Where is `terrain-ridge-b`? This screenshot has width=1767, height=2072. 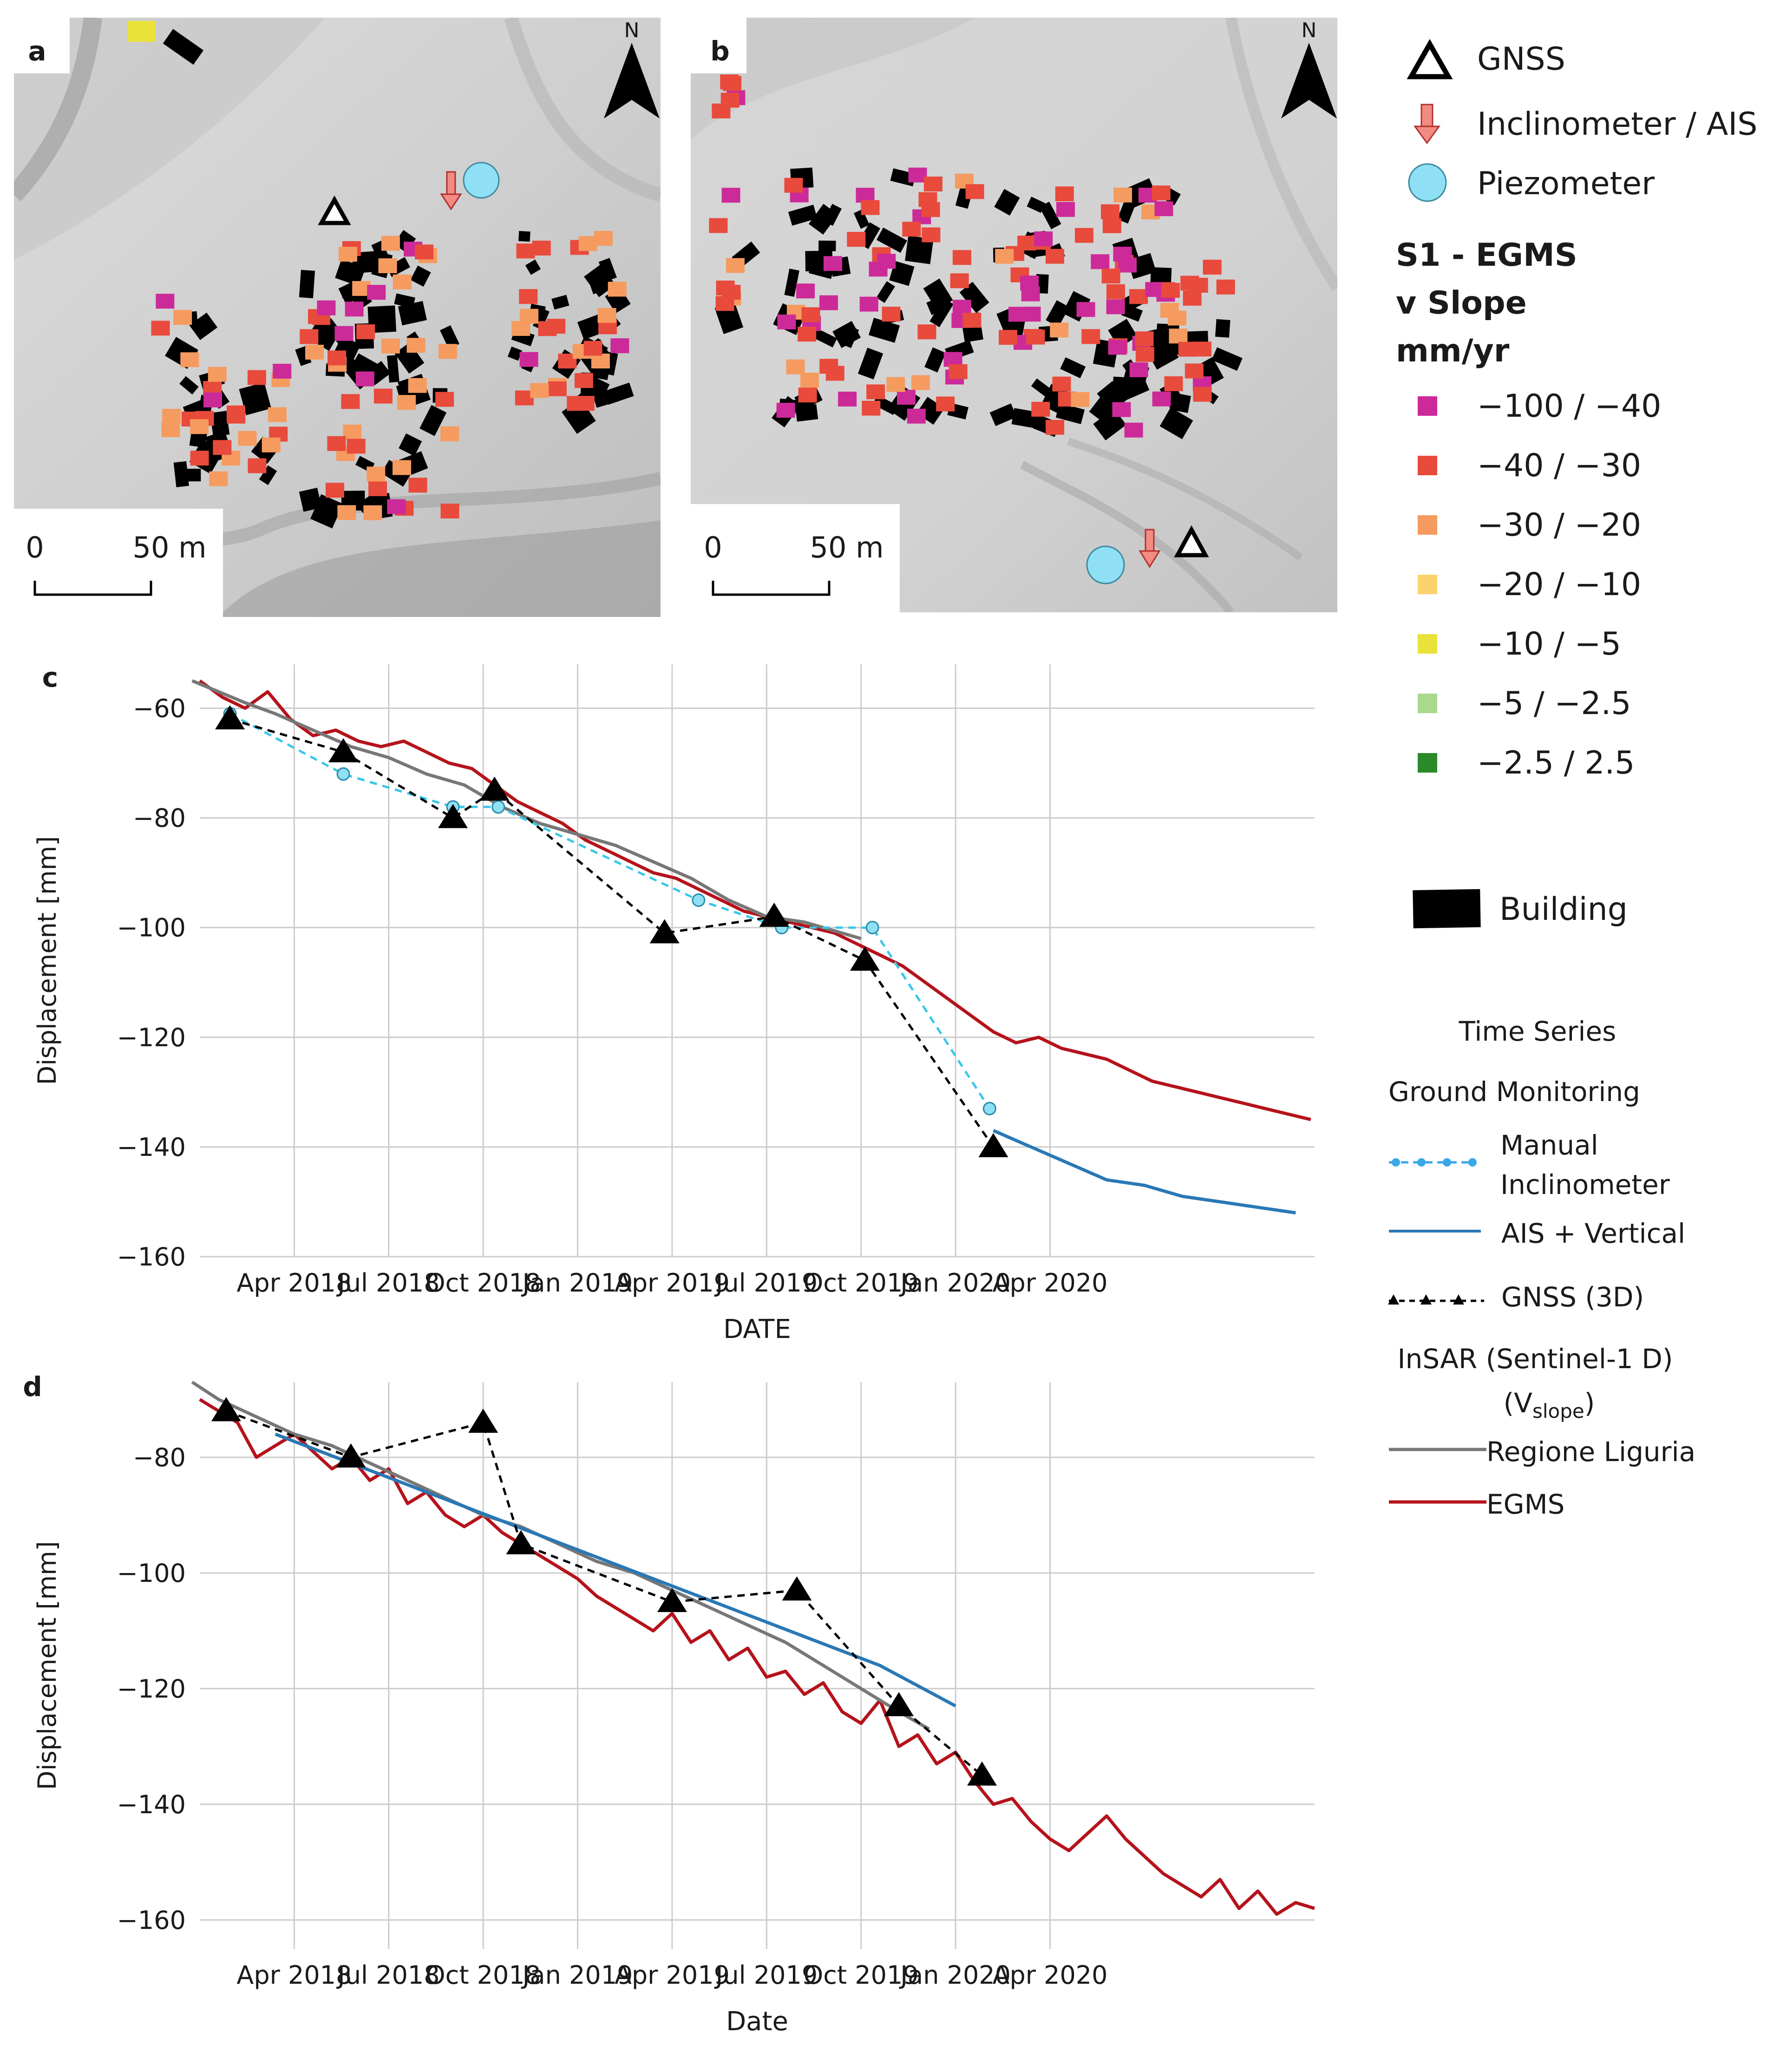 terrain-ridge-b is located at coordinates (833, 78).